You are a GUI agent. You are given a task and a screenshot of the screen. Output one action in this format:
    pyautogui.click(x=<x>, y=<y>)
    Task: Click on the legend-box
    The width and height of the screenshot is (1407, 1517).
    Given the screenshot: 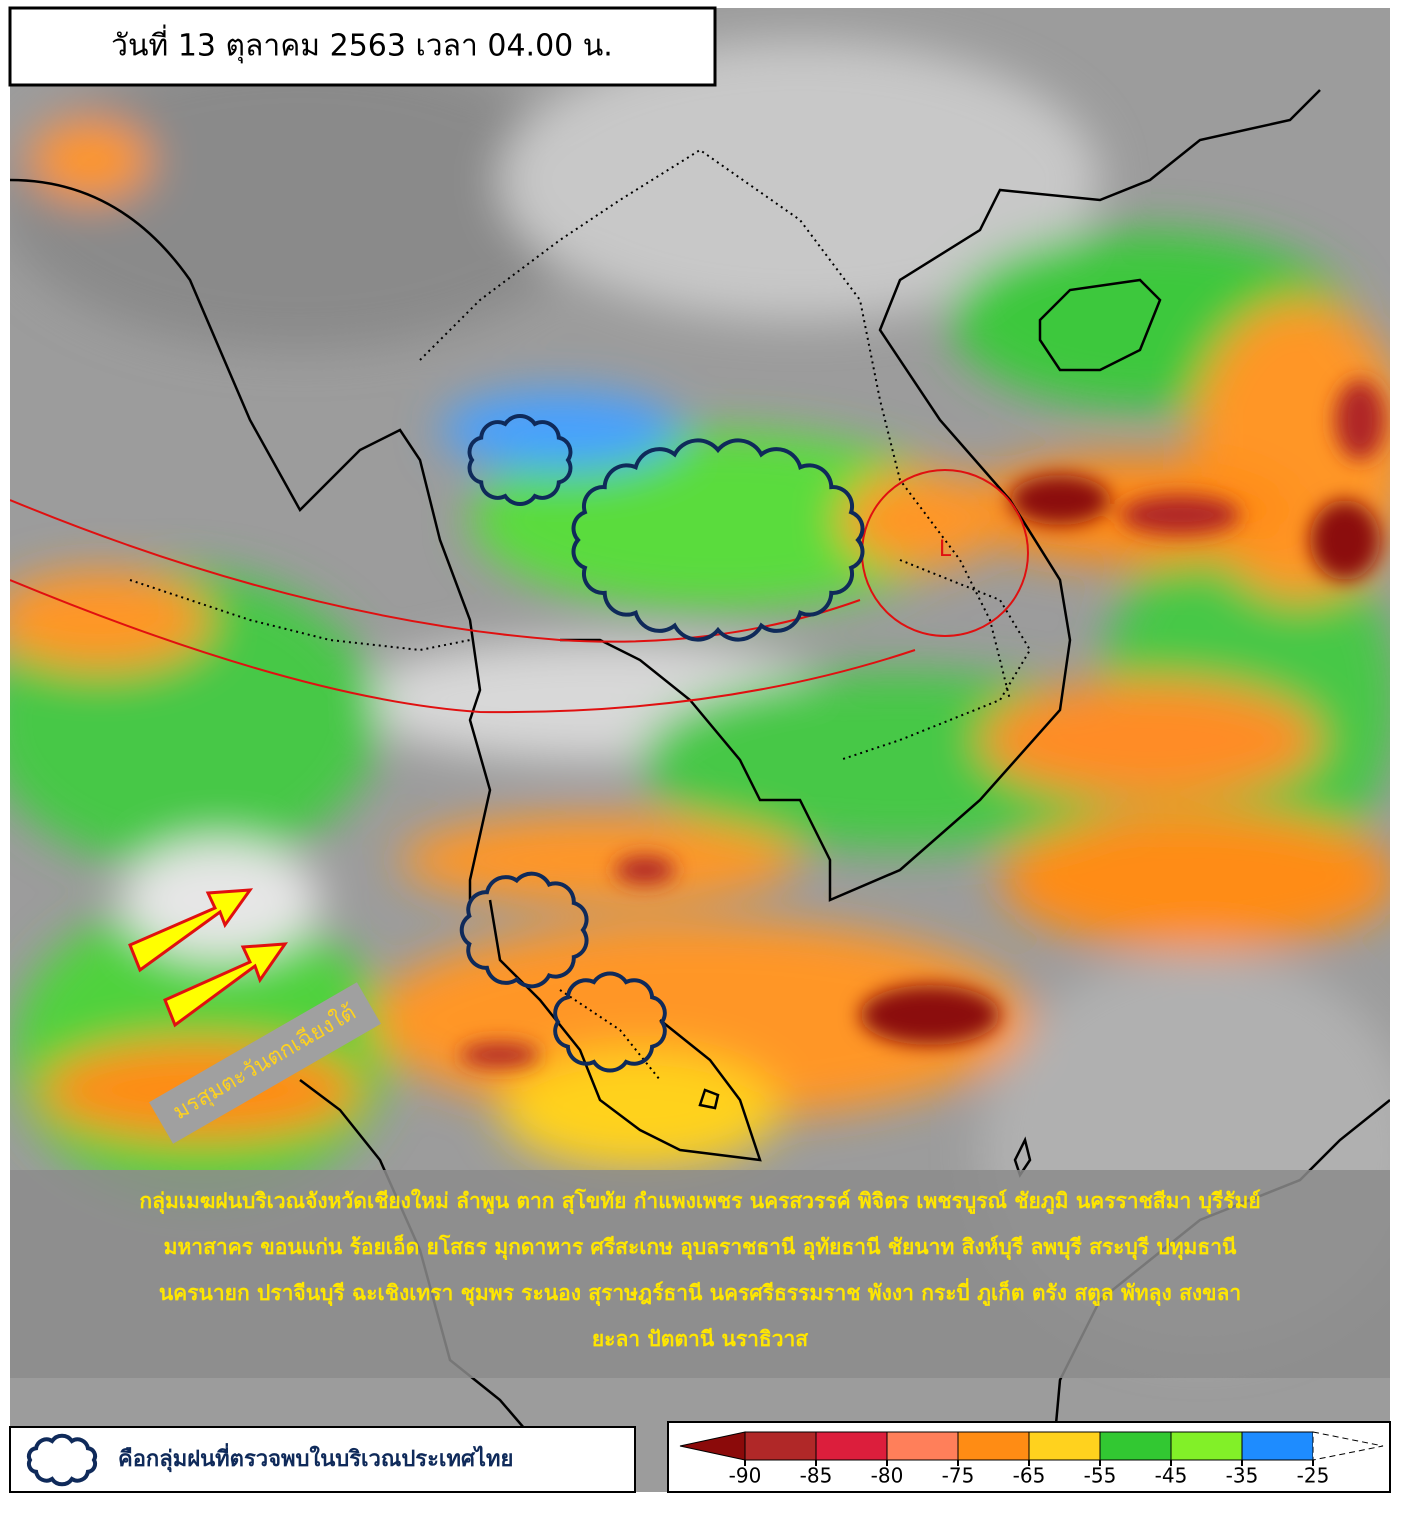 What is the action you would take?
    pyautogui.click(x=322, y=1459)
    